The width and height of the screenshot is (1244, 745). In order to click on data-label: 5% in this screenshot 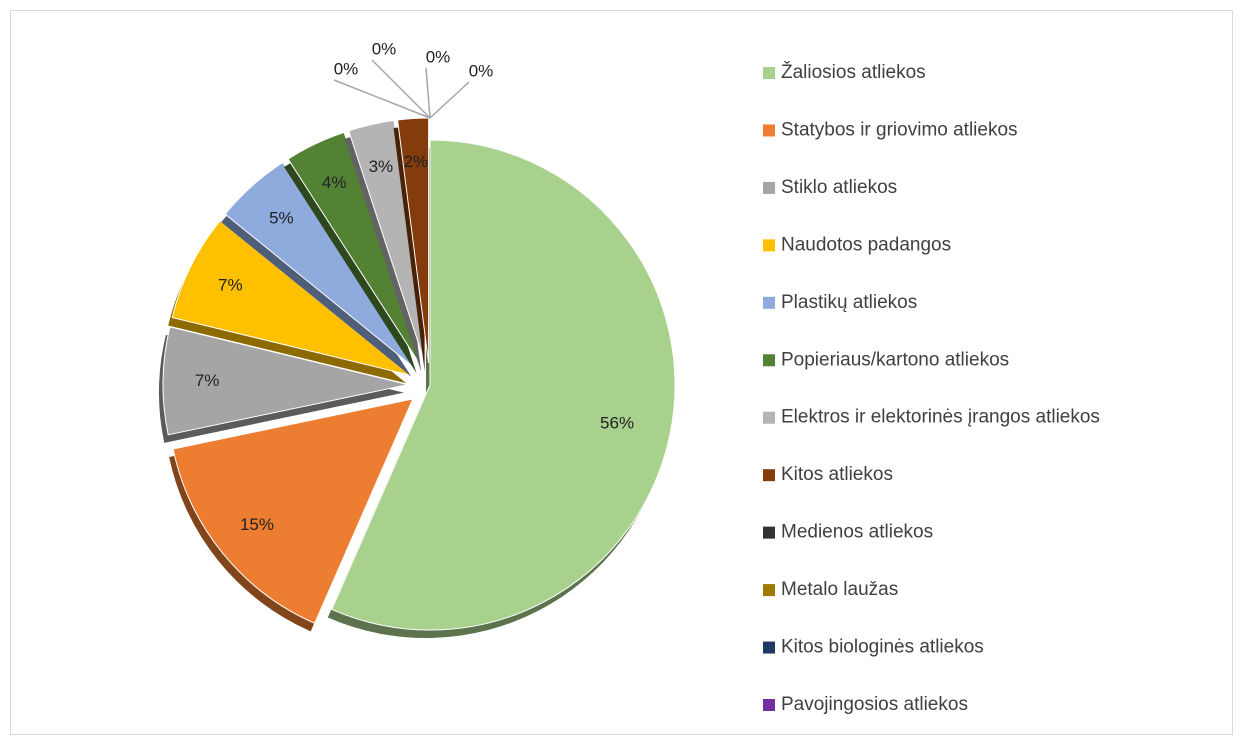, I will do `click(281, 217)`.